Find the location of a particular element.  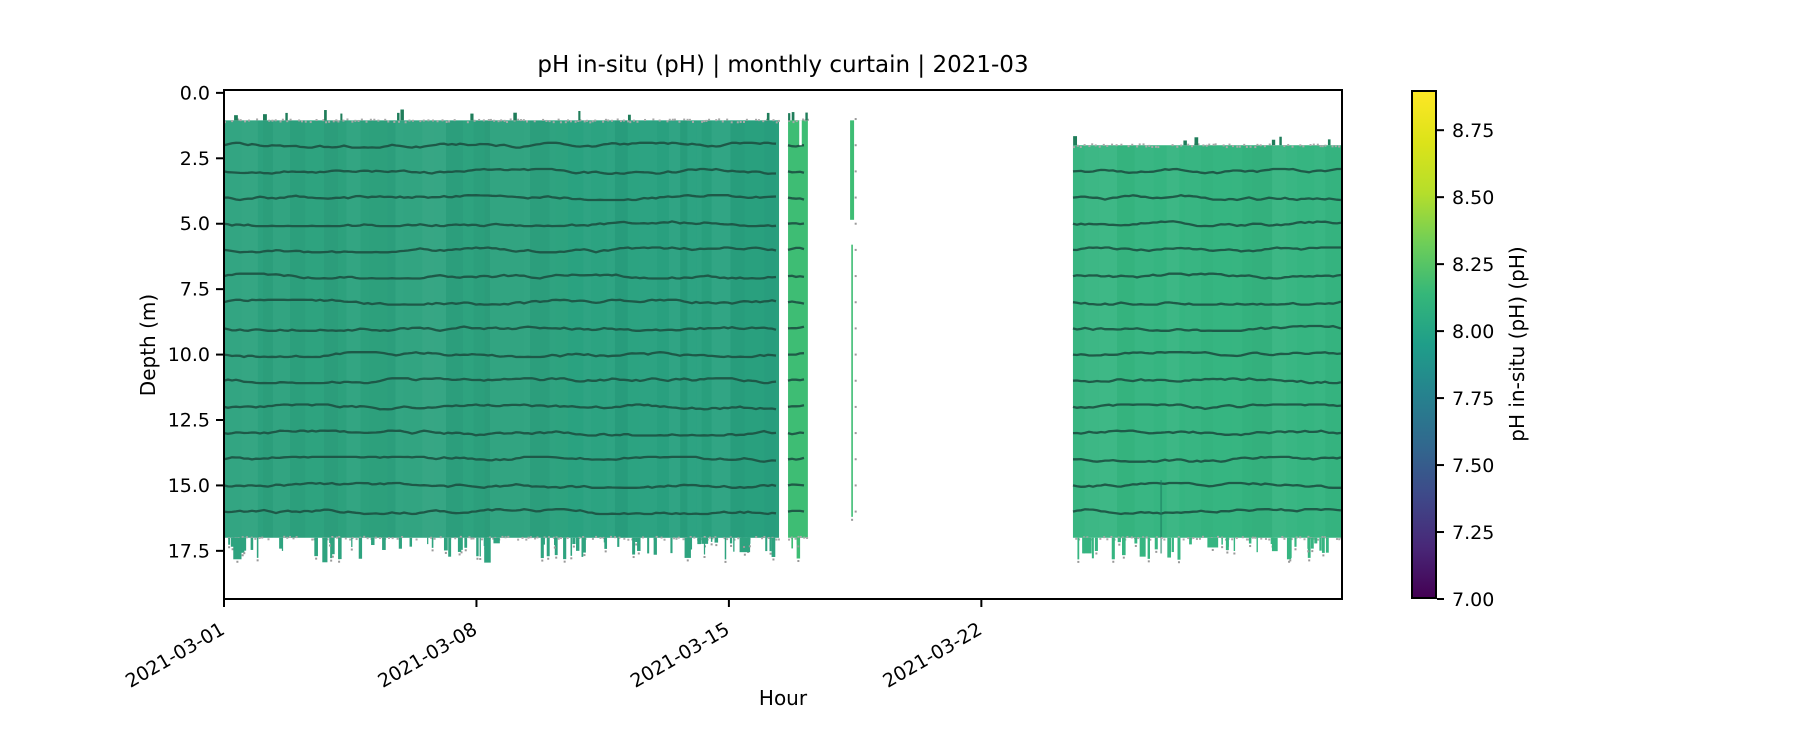

colorbar-tick-label: 7.00 is located at coordinates (1473, 600).